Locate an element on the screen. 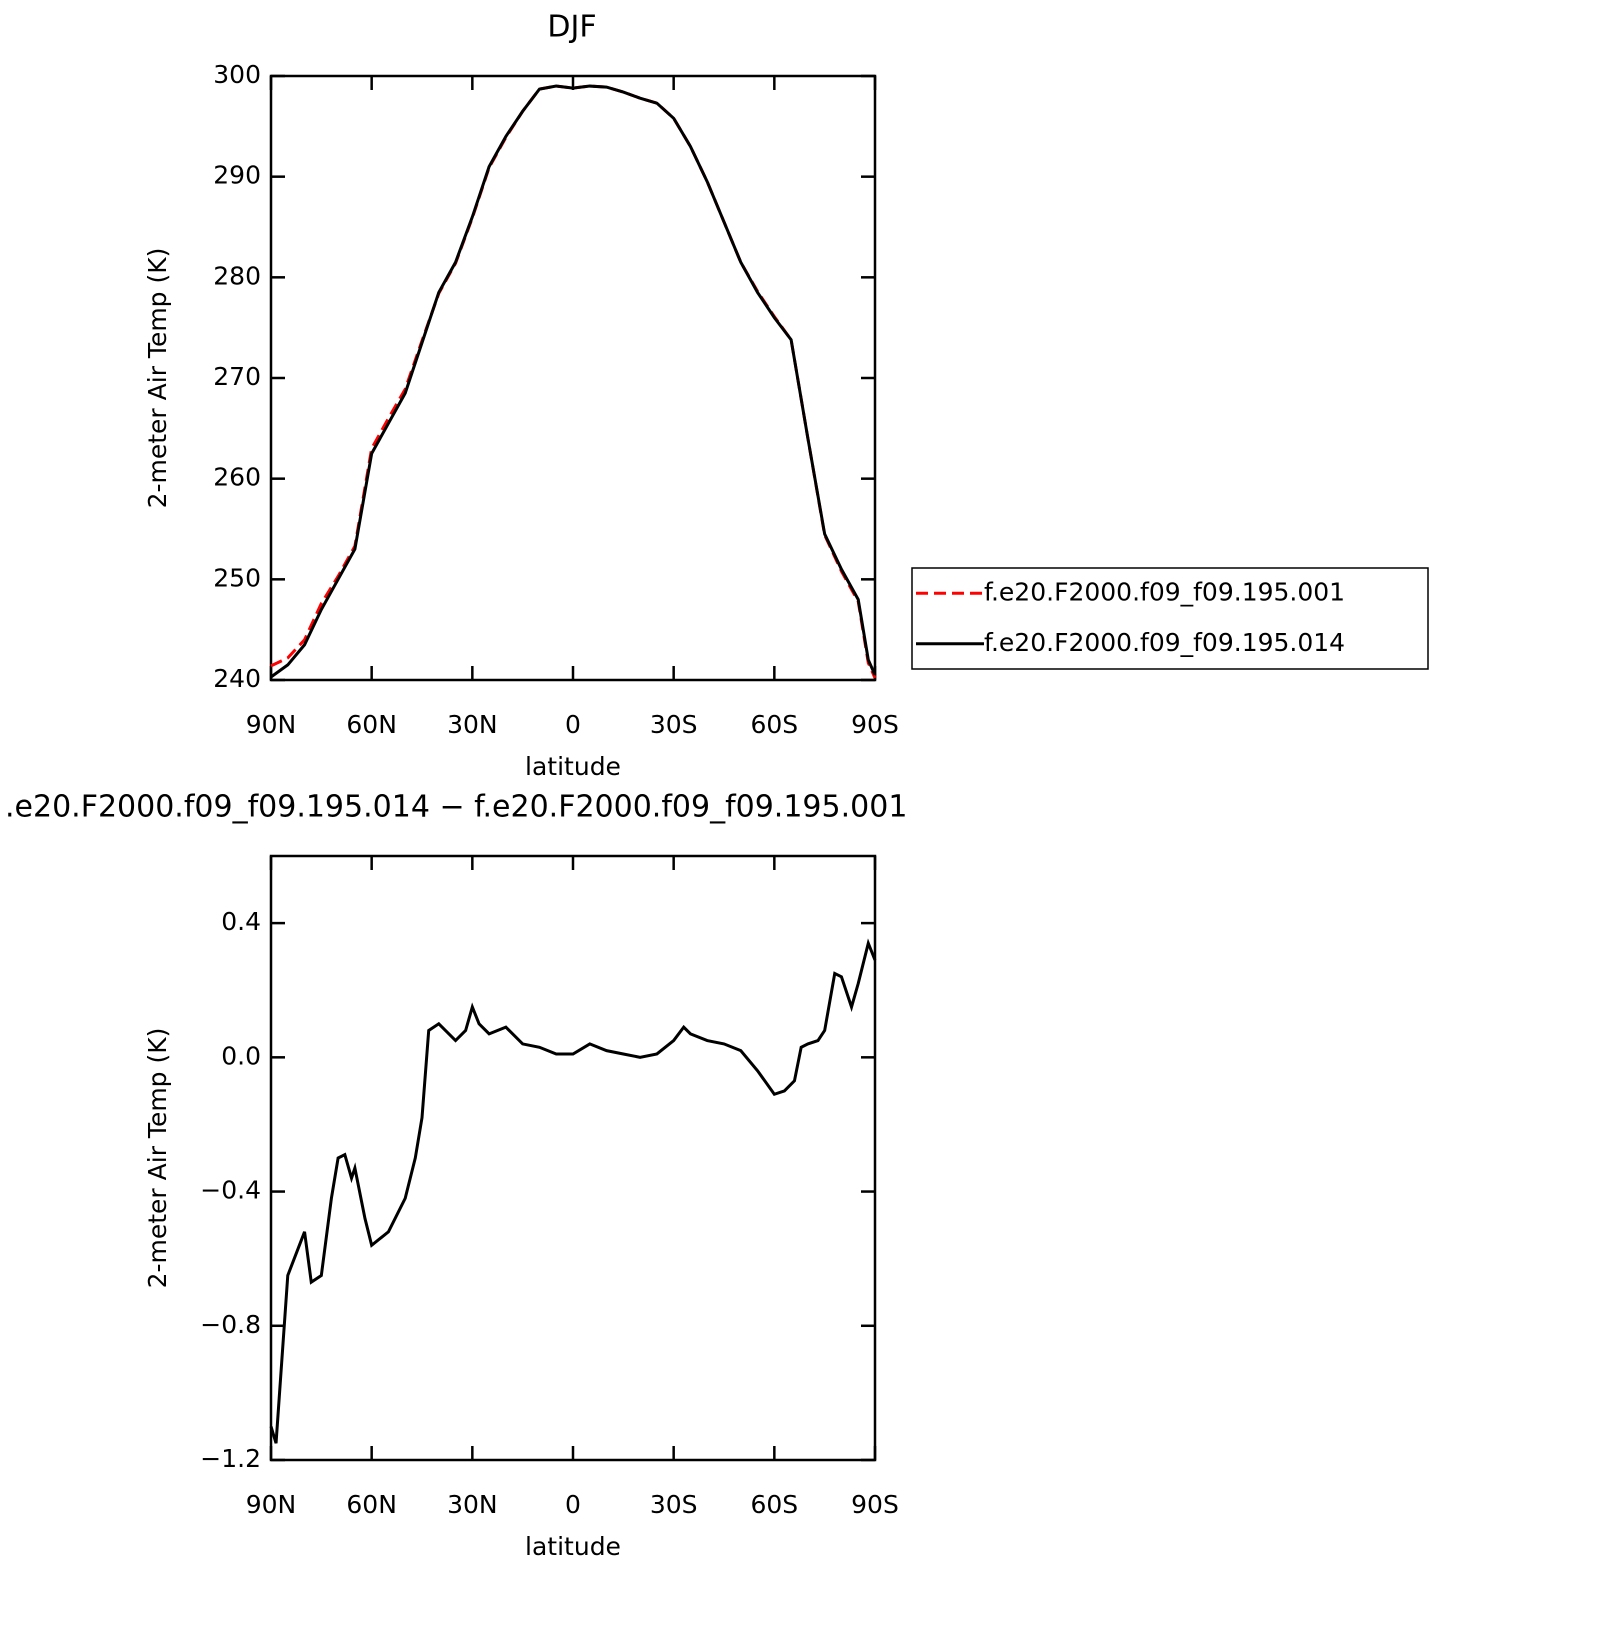  y-tick-label: −0.8 is located at coordinates (230, 1324).